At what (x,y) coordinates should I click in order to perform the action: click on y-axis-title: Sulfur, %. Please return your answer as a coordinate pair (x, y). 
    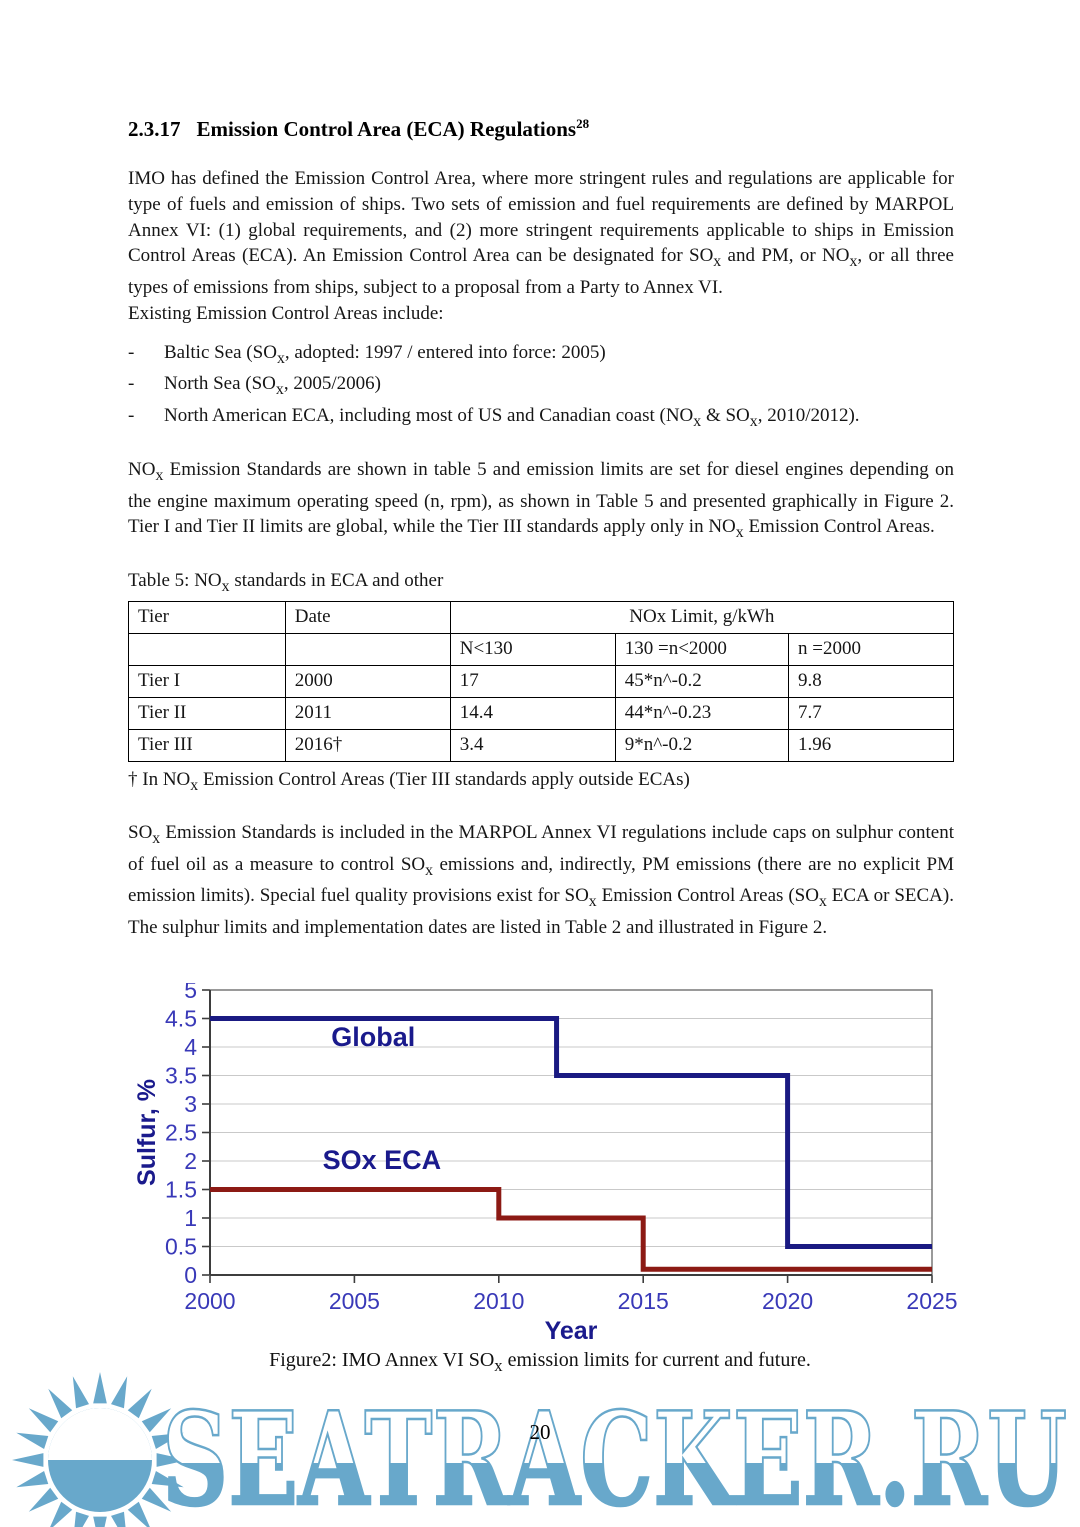
    Looking at the image, I should click on (147, 1132).